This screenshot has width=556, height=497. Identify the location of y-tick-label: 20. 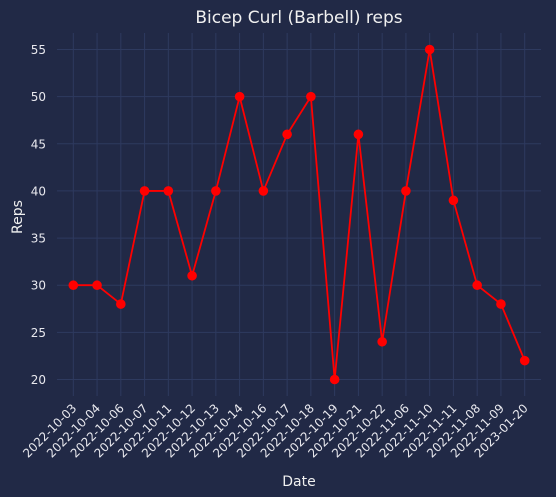
(38, 380).